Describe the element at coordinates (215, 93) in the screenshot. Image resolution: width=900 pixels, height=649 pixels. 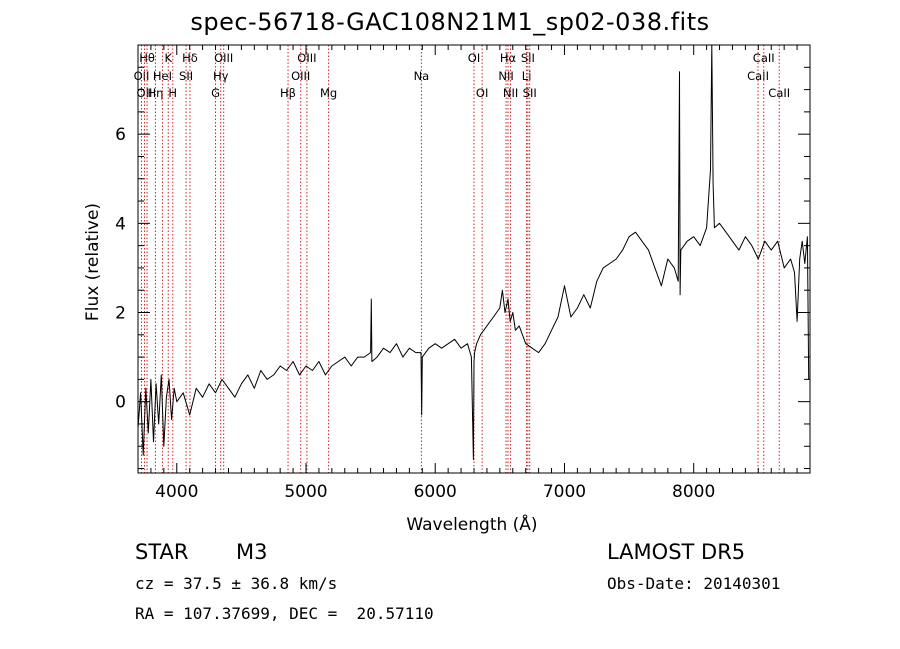
I see `spectral-line-label: G` at that location.